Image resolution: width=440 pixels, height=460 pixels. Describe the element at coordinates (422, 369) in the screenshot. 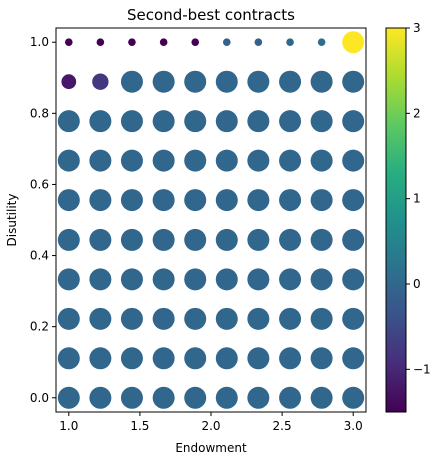

I see `colorbar-tick-label: −1` at that location.